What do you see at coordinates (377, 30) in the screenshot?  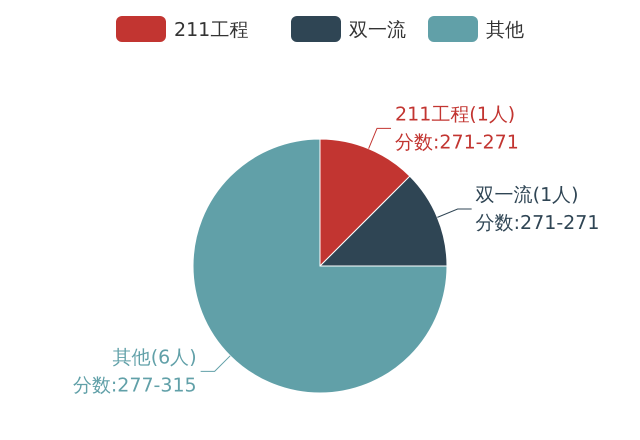 I see `legend-label: 双一流` at bounding box center [377, 30].